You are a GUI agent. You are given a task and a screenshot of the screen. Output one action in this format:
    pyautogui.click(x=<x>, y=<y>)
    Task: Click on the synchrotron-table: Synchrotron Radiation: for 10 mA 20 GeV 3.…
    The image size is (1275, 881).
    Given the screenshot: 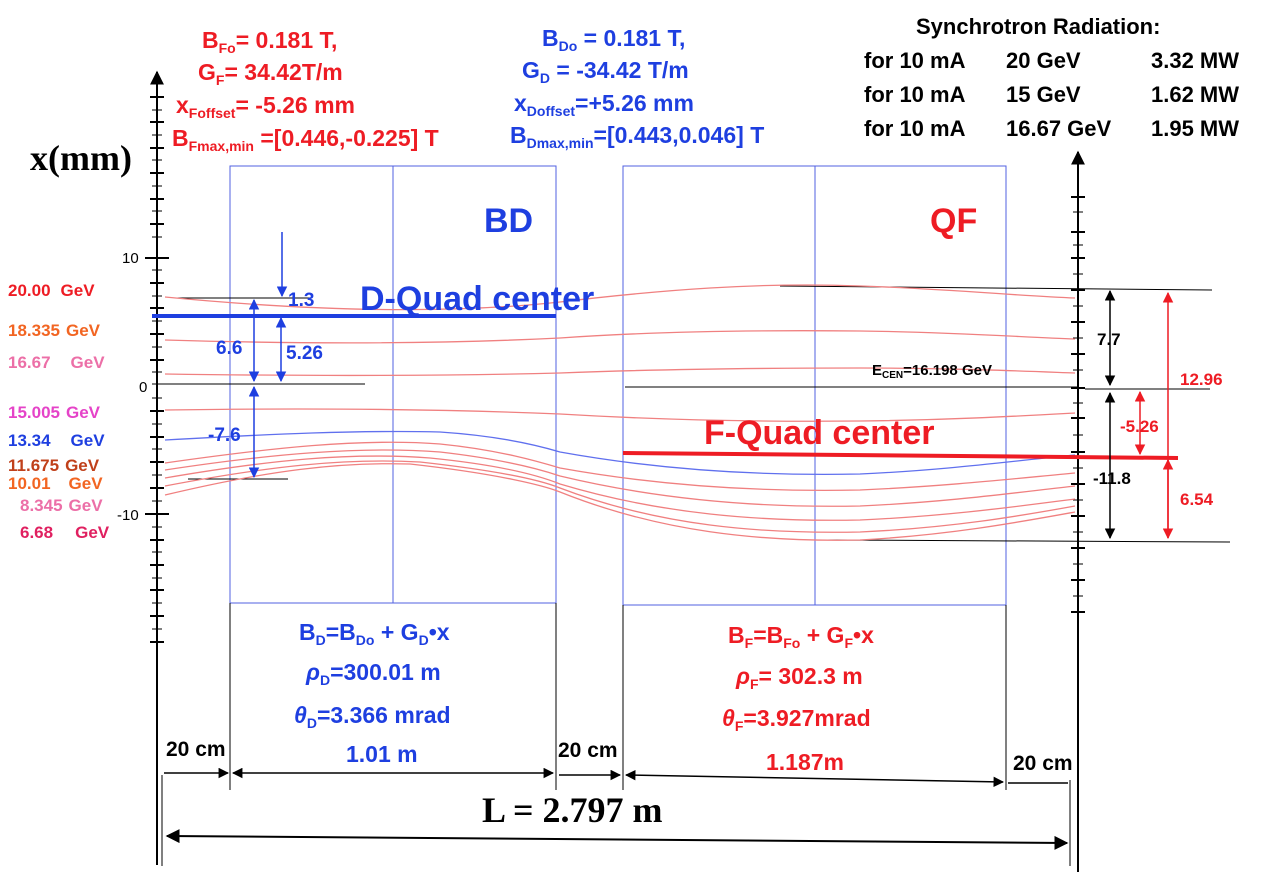 What is the action you would take?
    pyautogui.click(x=1051, y=77)
    